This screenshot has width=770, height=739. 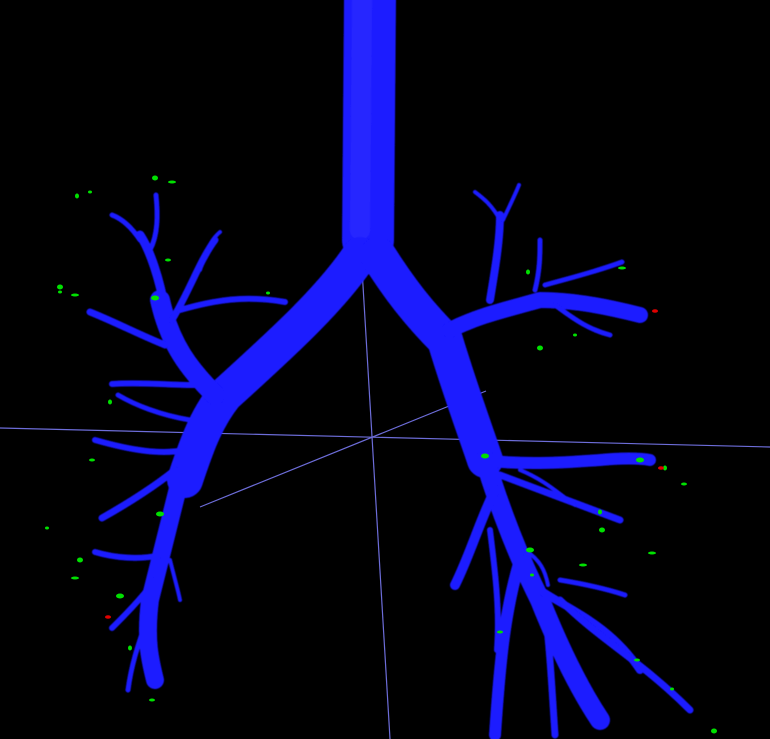 What do you see at coordinates (187, 347) in the screenshot?
I see `left-upper-branch` at bounding box center [187, 347].